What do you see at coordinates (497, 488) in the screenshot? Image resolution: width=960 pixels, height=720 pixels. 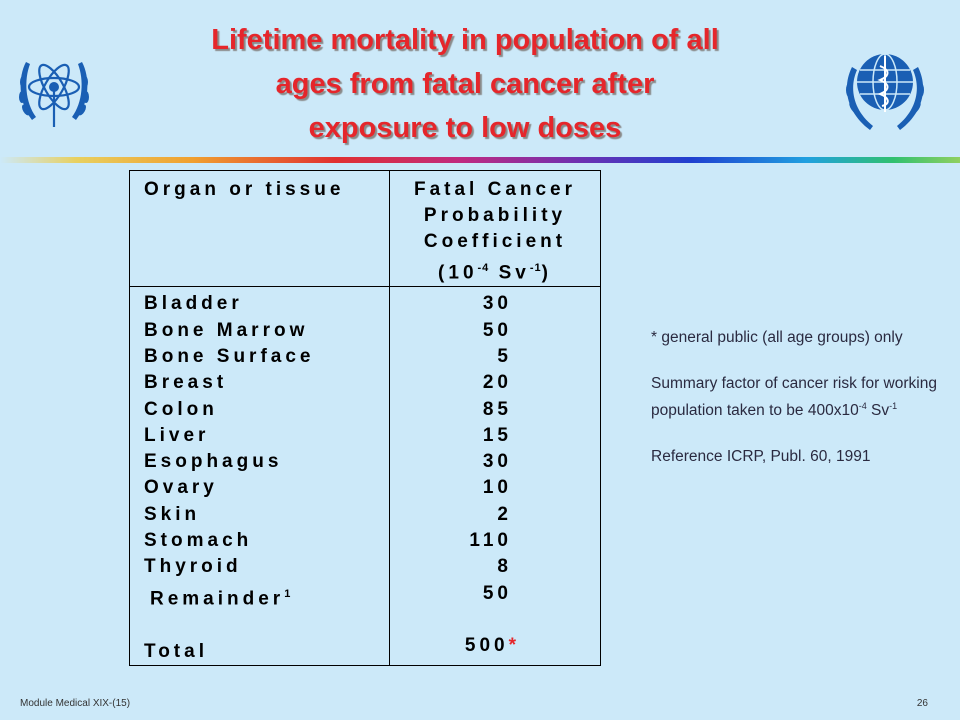 I see `coefficient-value: 10` at bounding box center [497, 488].